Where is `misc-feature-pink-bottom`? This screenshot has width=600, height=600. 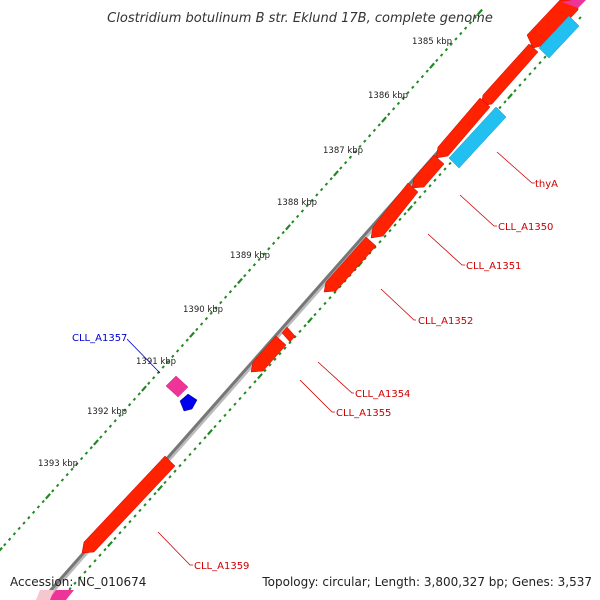 misc-feature-pink-bottom is located at coordinates (61, 595).